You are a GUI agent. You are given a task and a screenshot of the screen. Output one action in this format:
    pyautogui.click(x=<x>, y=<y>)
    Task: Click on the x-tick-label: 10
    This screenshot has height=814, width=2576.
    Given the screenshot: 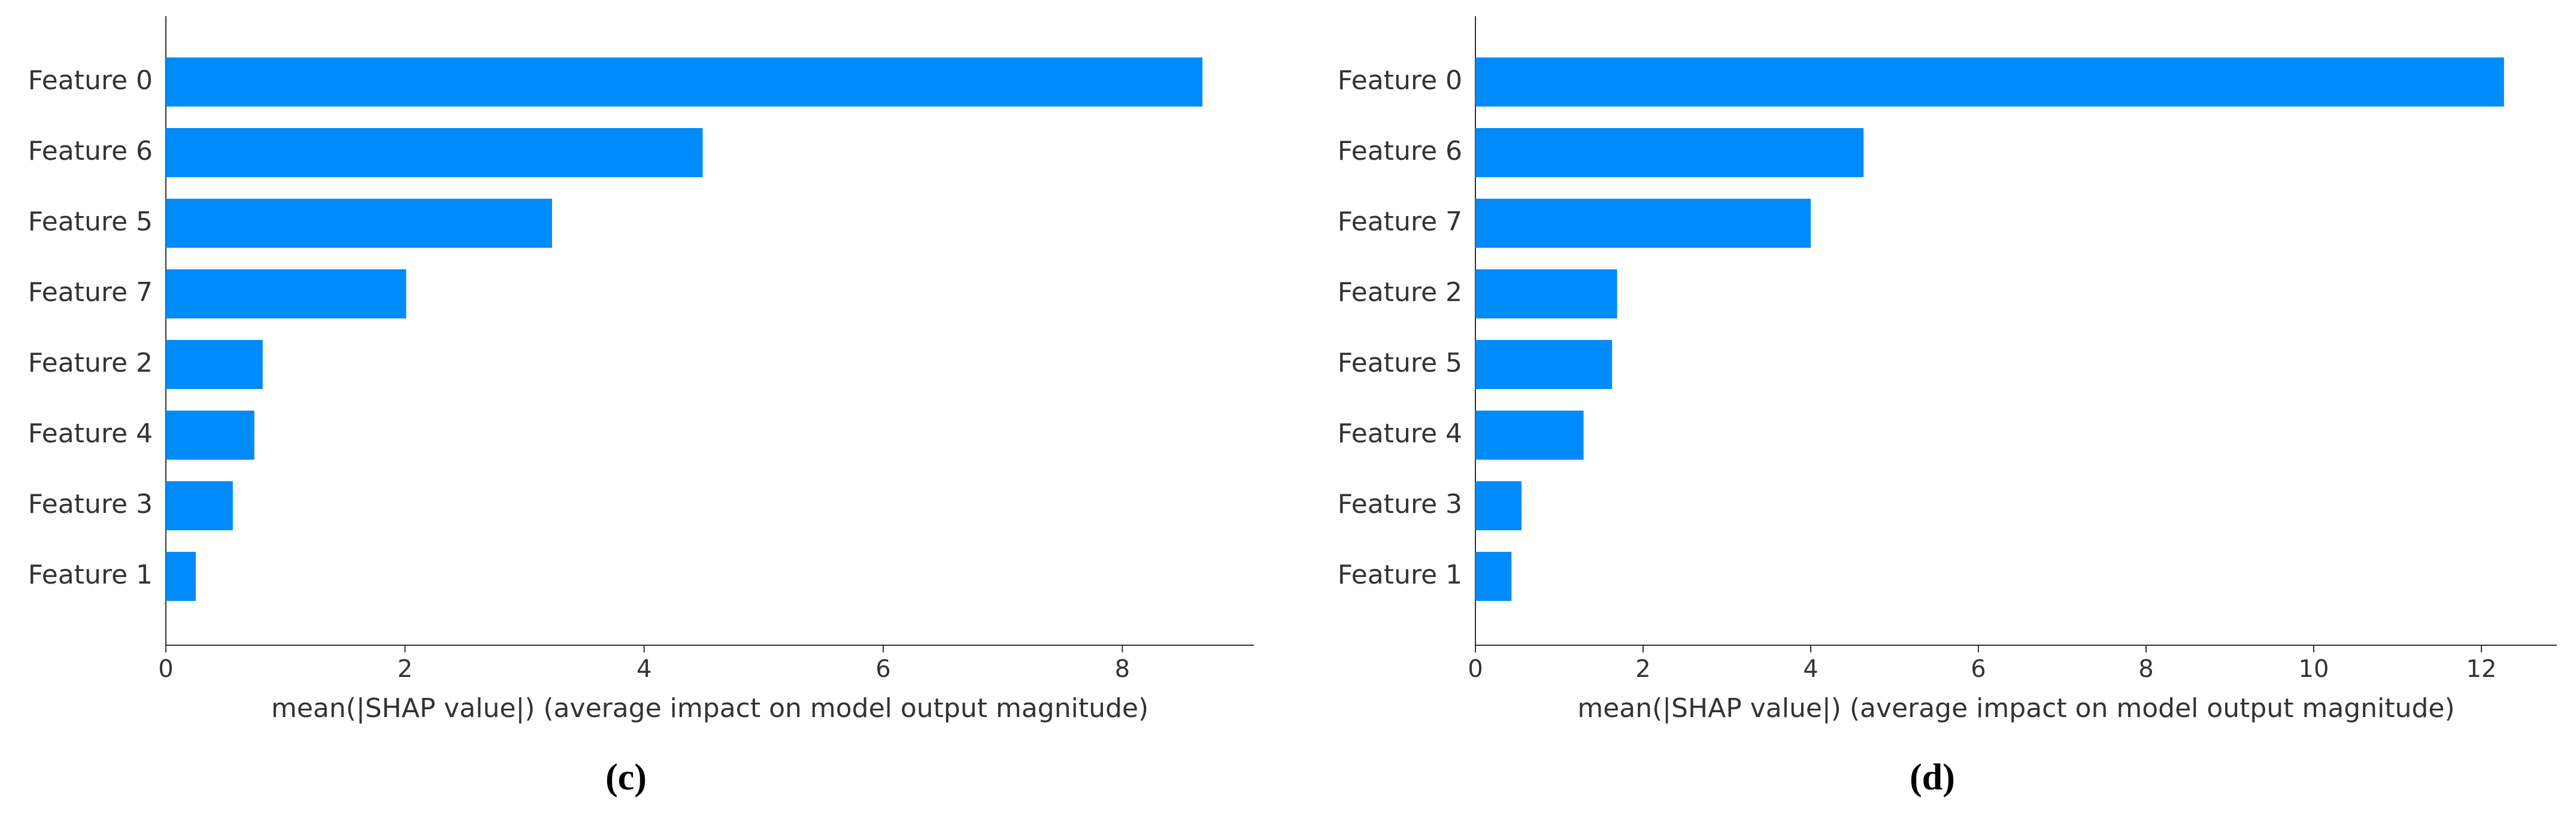 What is the action you would take?
    pyautogui.click(x=2314, y=669)
    